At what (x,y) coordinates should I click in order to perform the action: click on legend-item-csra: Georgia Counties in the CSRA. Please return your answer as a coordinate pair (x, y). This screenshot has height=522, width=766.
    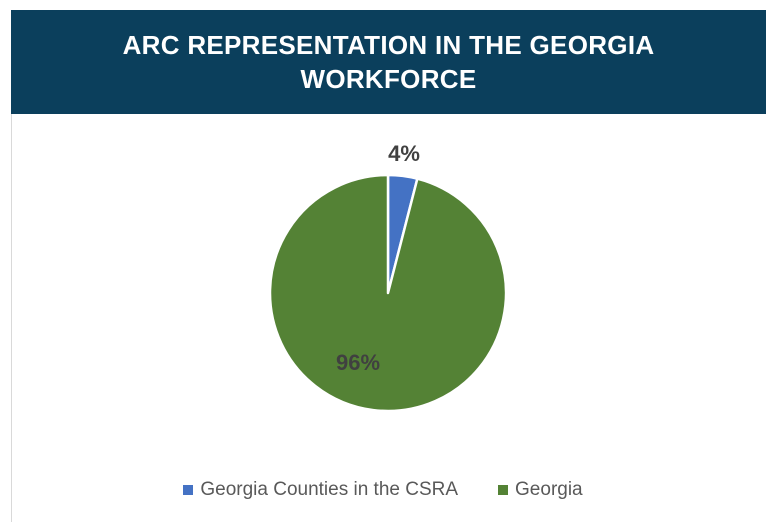
    Looking at the image, I should click on (320, 490).